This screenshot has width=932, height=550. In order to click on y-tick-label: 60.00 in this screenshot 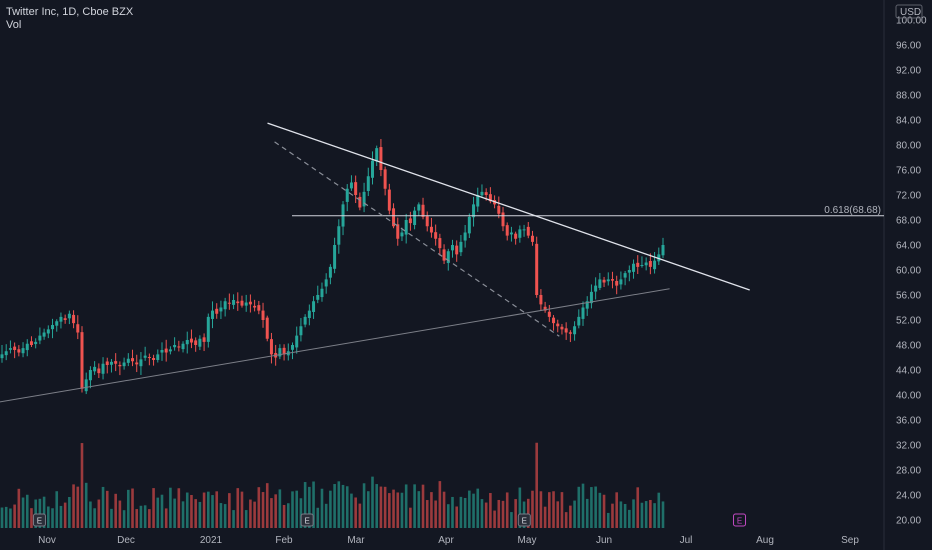, I will do `click(908, 271)`.